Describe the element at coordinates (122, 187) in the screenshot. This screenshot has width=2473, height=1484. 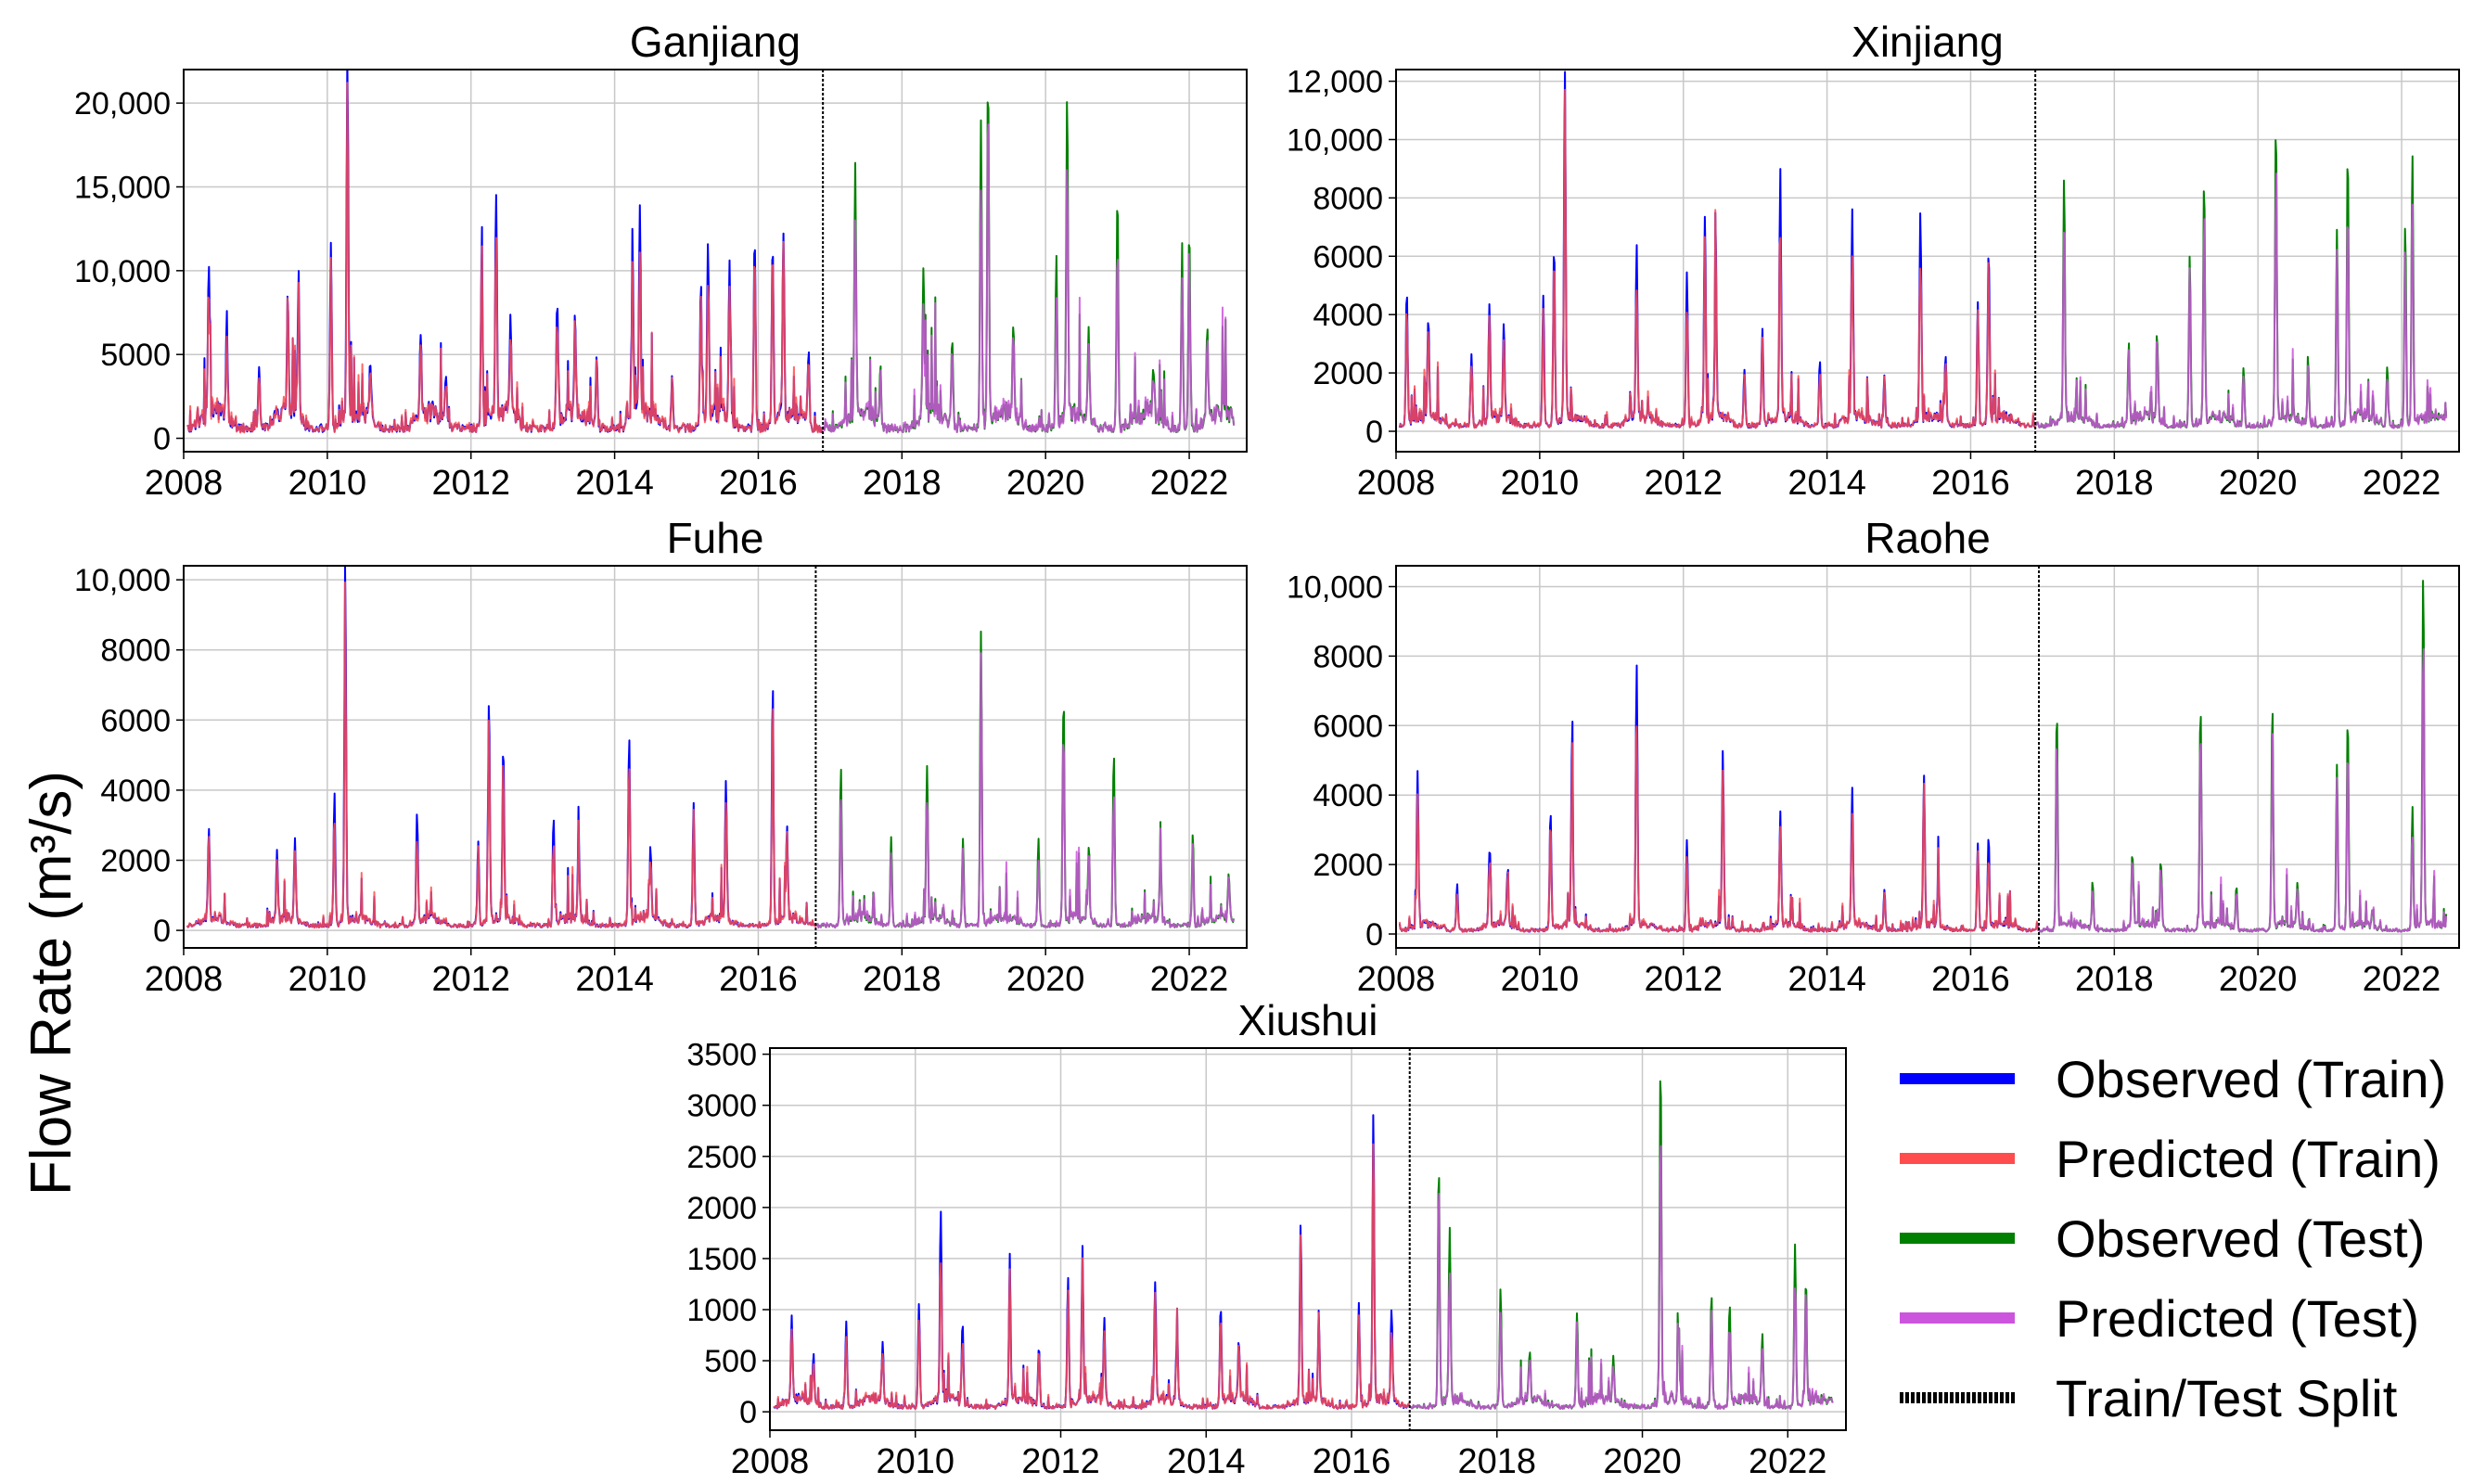
I see `y-tick-label: 15,000` at that location.